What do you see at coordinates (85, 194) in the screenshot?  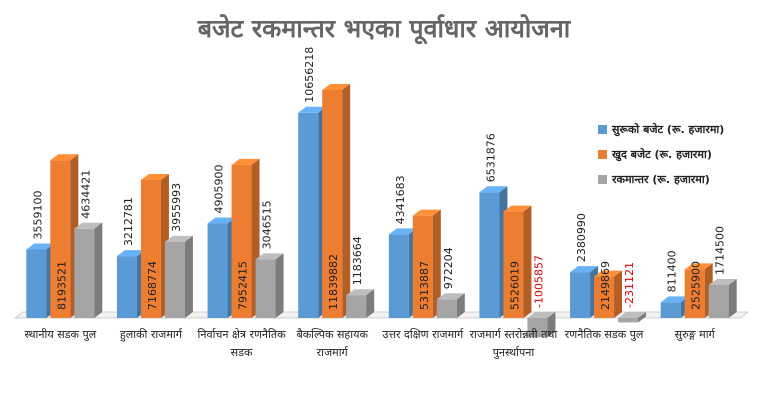 I see `data-label: 4634421` at bounding box center [85, 194].